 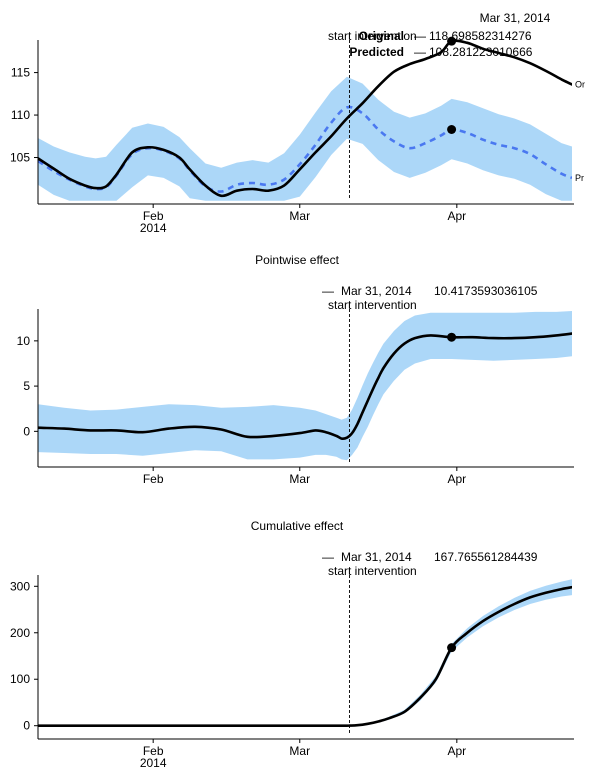 What do you see at coordinates (20, 586) in the screenshot?
I see `y-tick-label: 300` at bounding box center [20, 586].